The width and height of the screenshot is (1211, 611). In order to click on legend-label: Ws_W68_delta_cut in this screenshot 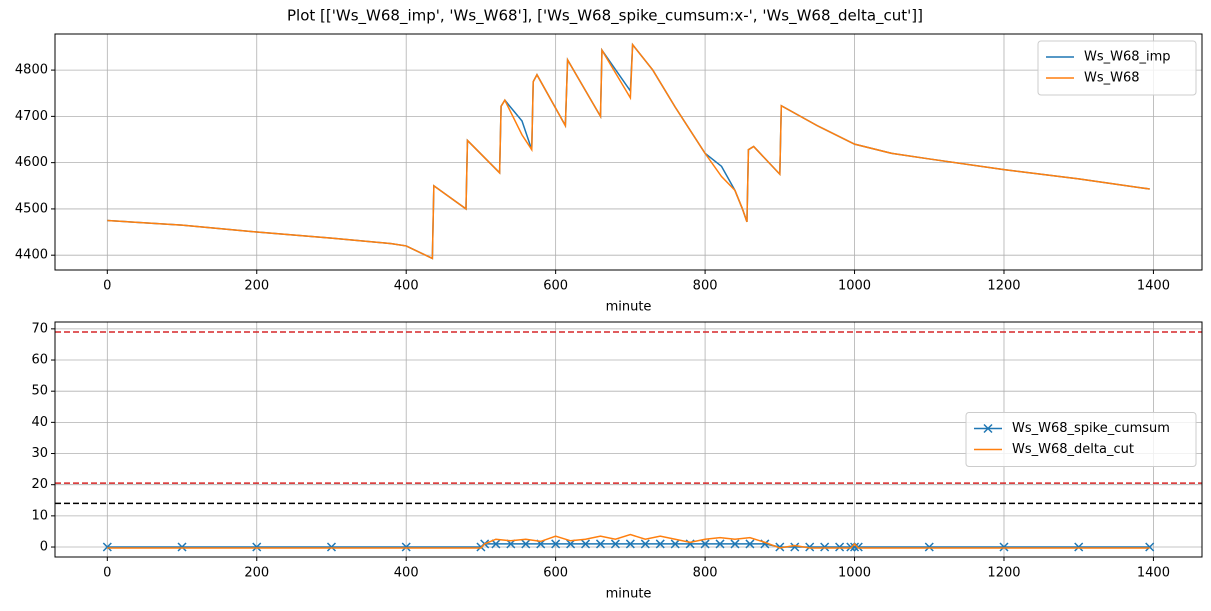, I will do `click(1073, 449)`.